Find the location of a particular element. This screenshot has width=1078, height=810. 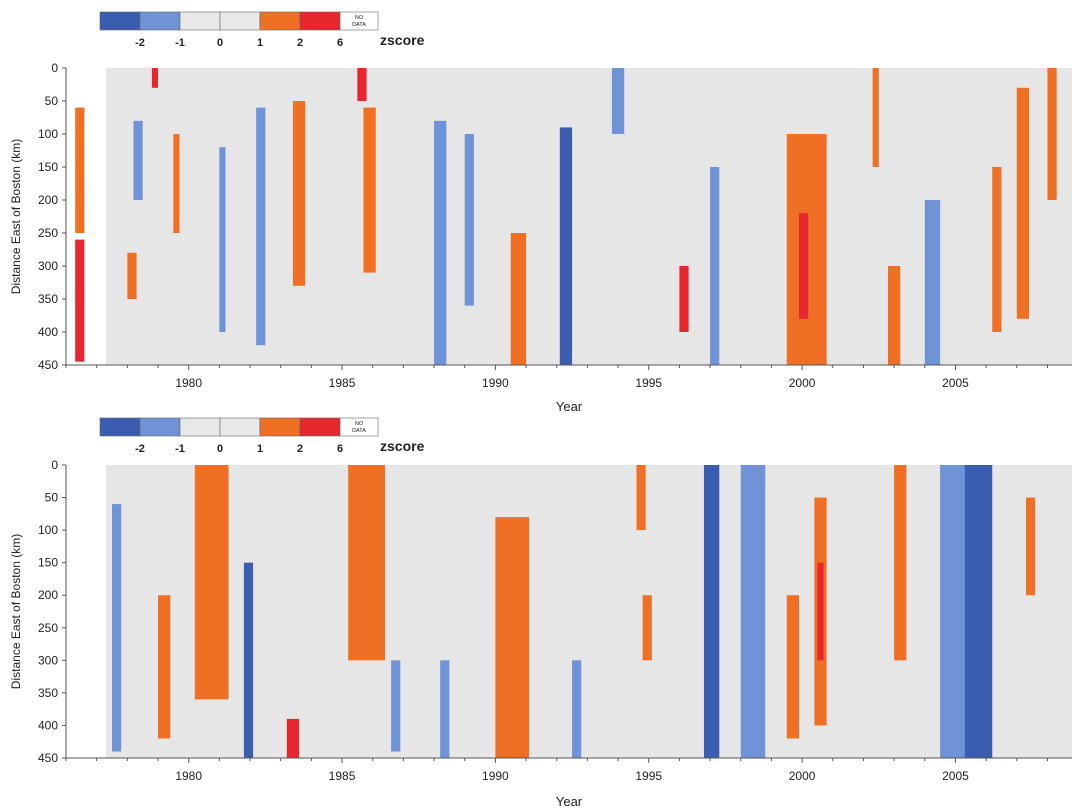

legend-no-data-label: NO is located at coordinates (359, 18).